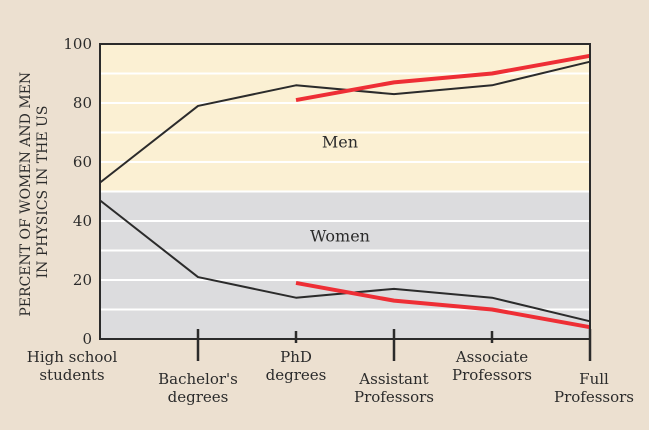 The height and width of the screenshot is (430, 649). Describe the element at coordinates (87, 339) in the screenshot. I see `y-tick-label: 0` at that location.